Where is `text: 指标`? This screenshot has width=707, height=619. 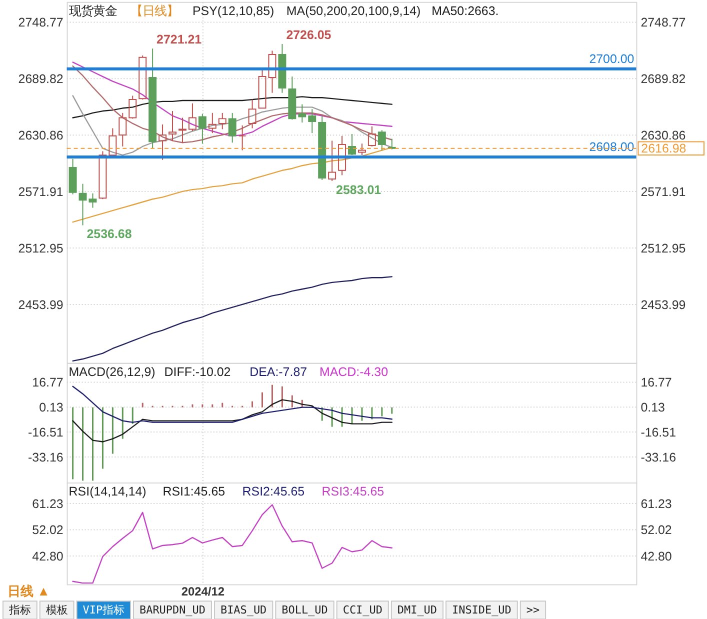
text: 指标 is located at coordinates (19, 610).